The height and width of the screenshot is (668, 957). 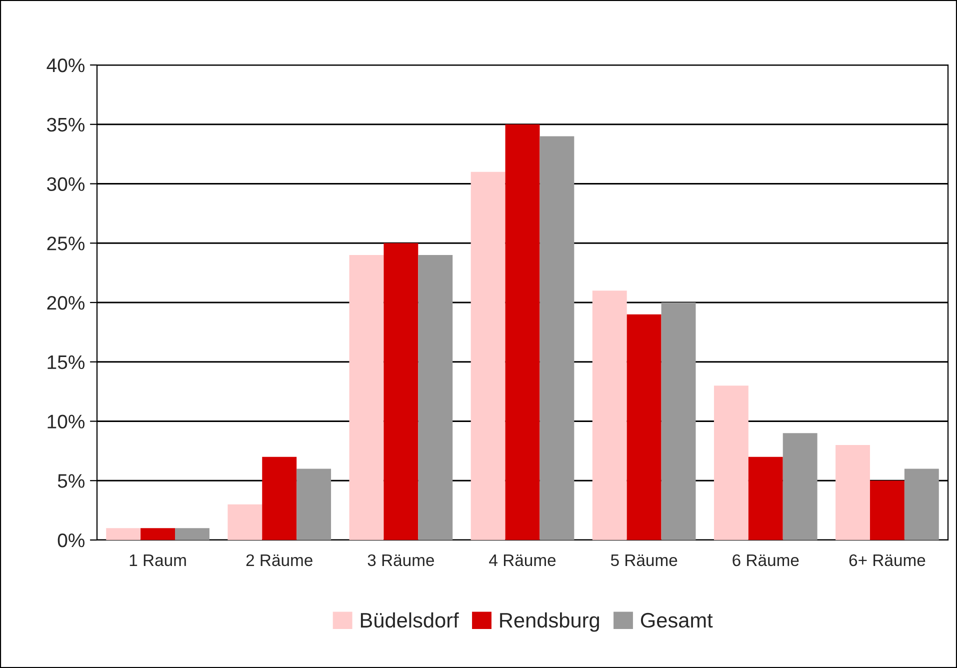 What do you see at coordinates (522, 560) in the screenshot?
I see `x-tick-label: 4 Räume` at bounding box center [522, 560].